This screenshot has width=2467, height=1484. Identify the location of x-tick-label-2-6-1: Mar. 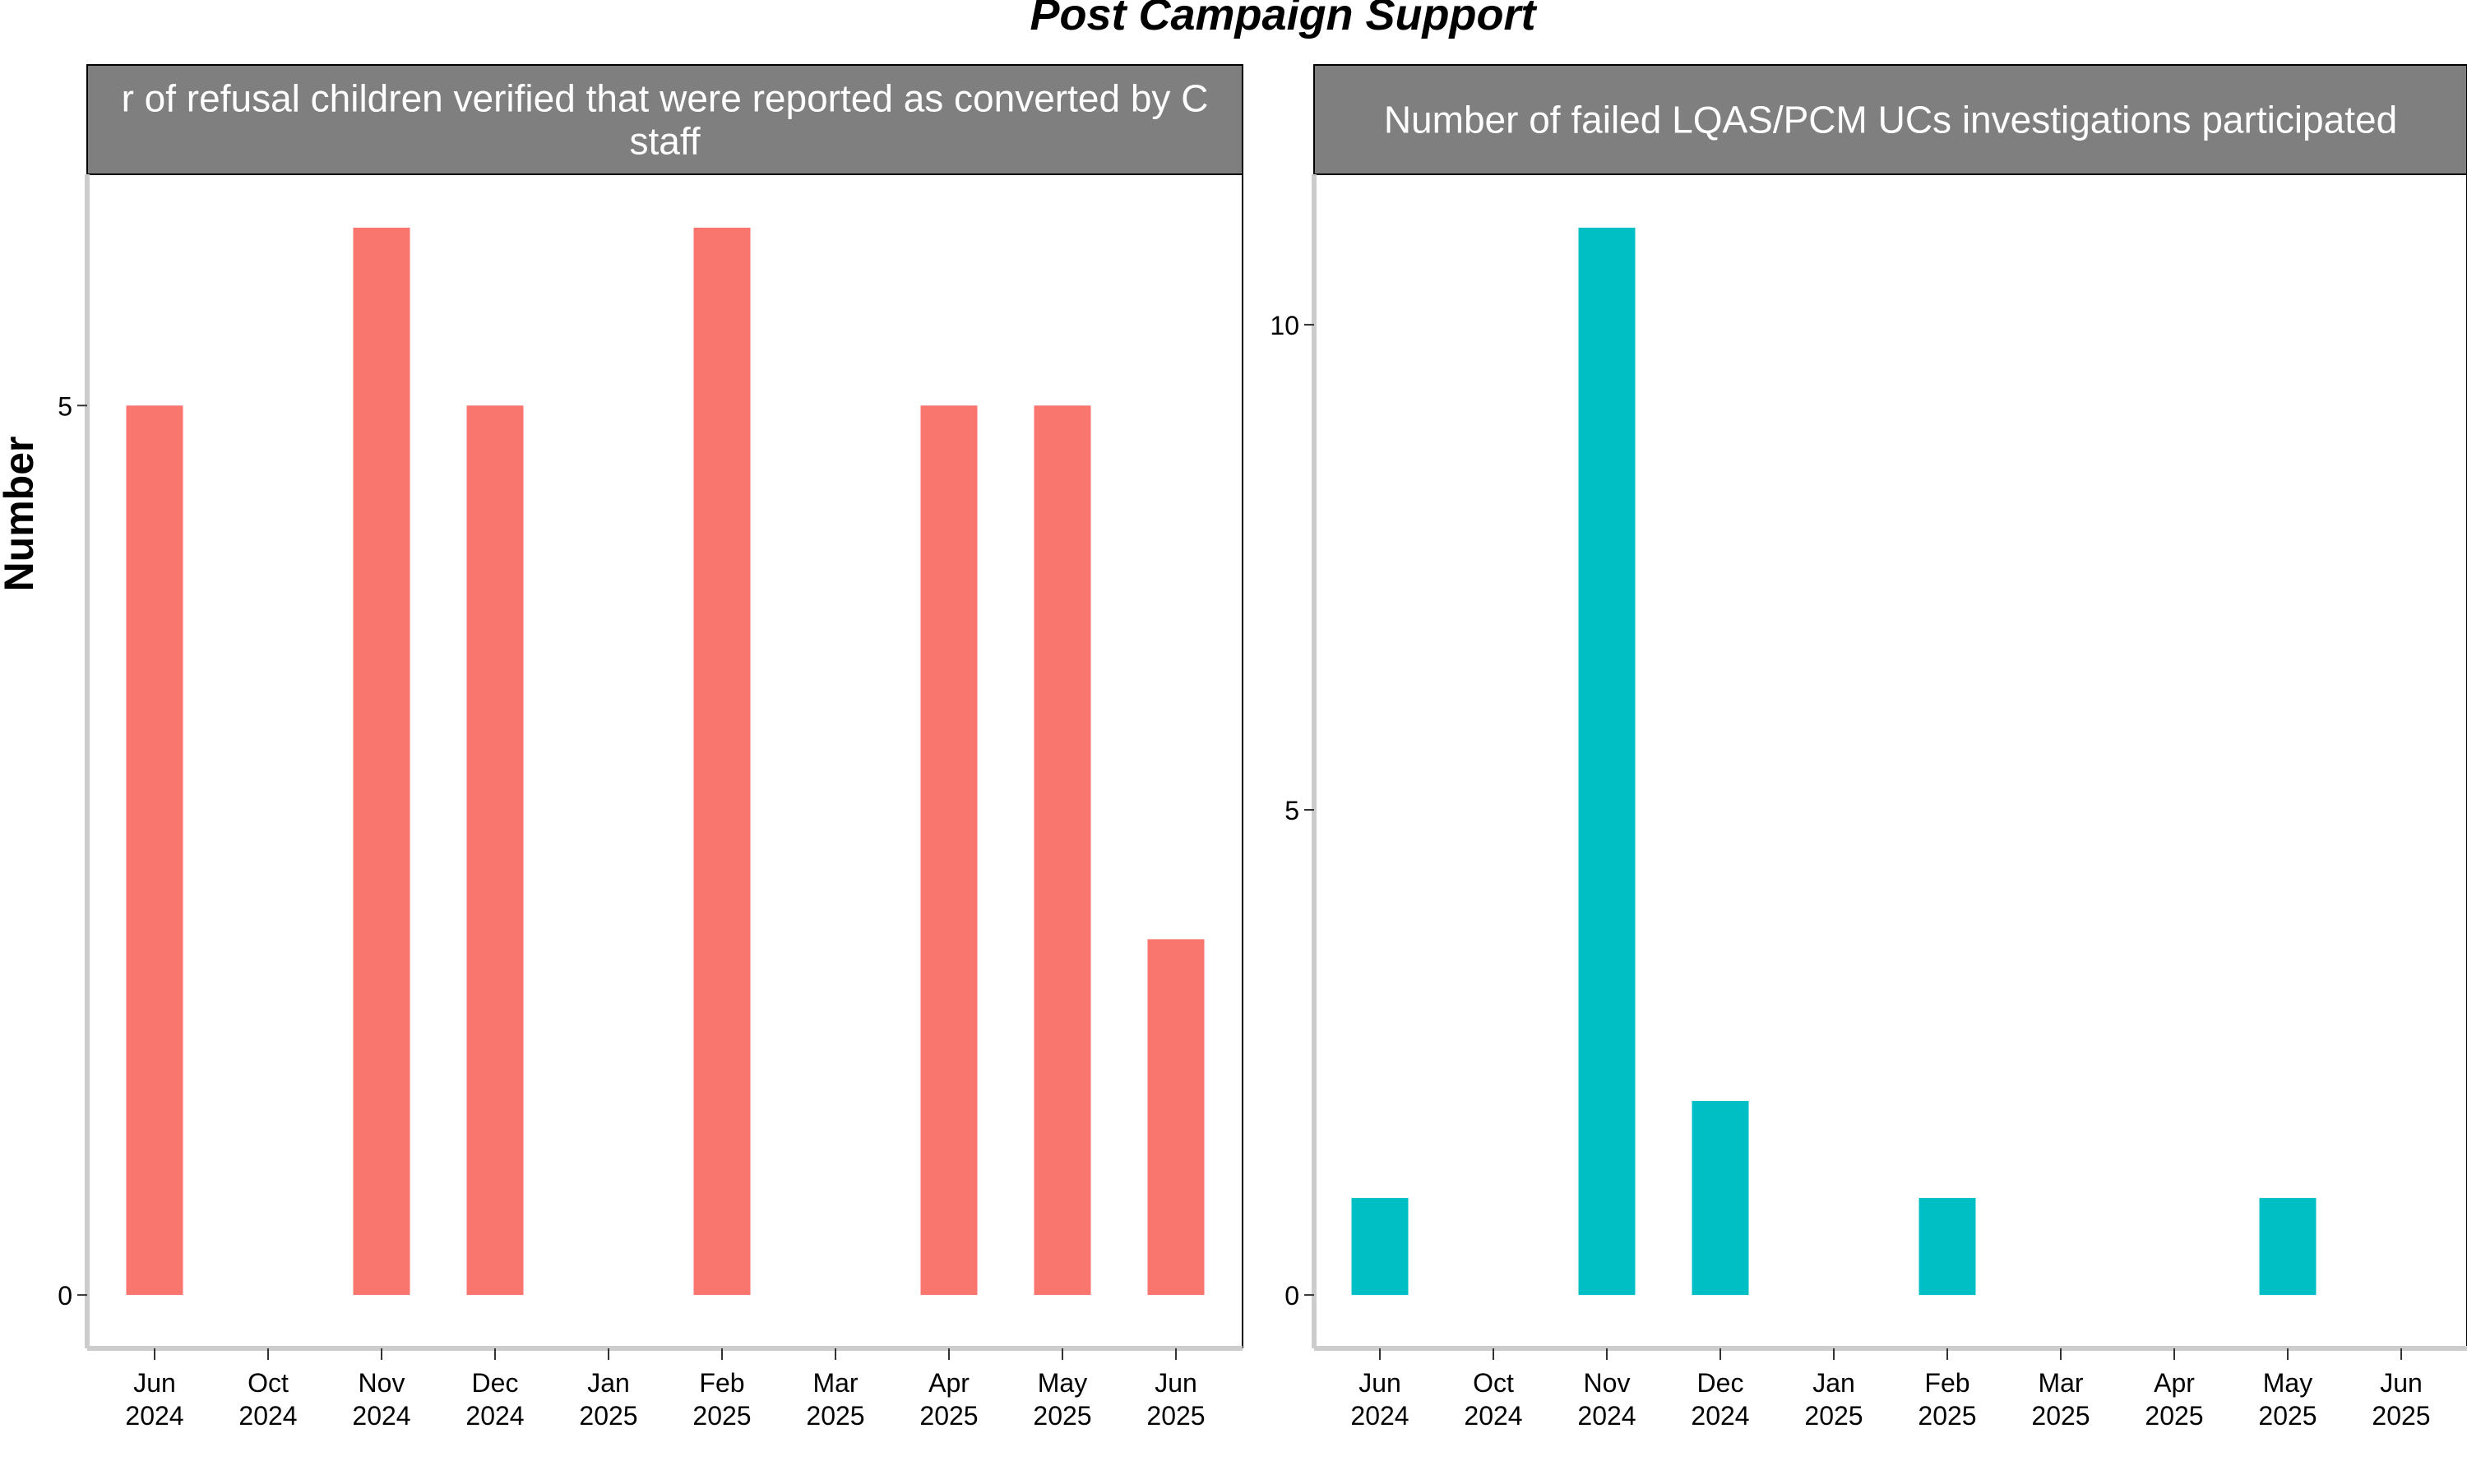
(2061, 1383).